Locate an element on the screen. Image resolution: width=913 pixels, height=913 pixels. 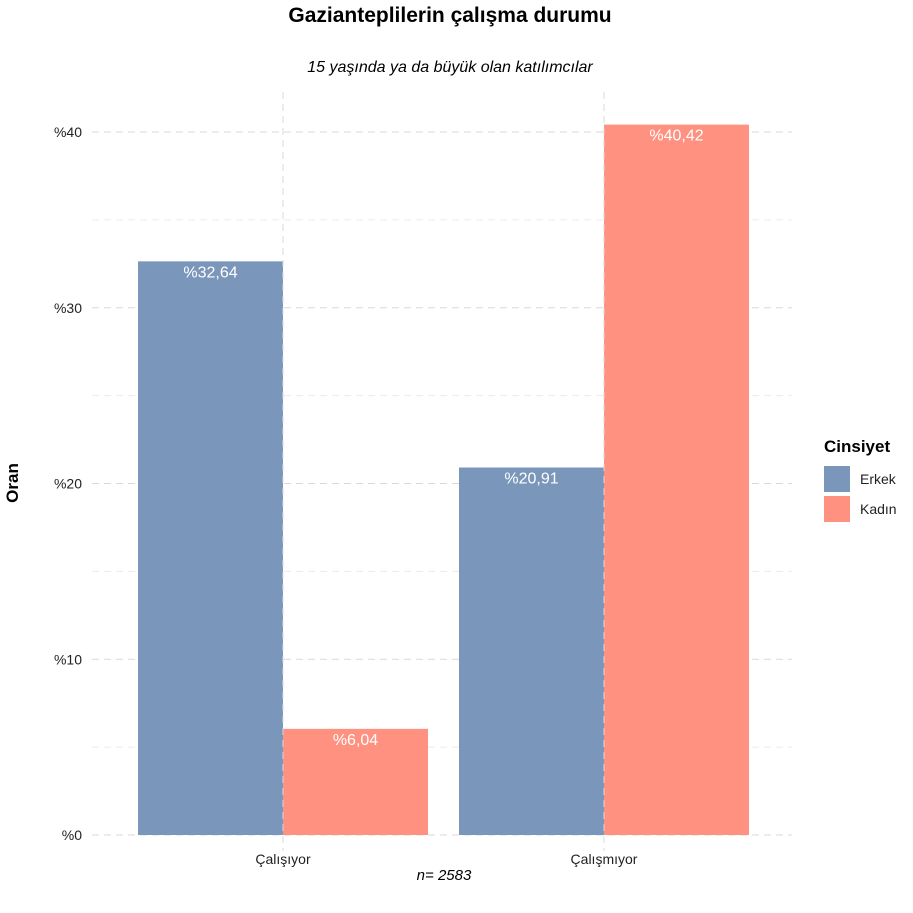
legend-swatch-kadın is located at coordinates (837, 509).